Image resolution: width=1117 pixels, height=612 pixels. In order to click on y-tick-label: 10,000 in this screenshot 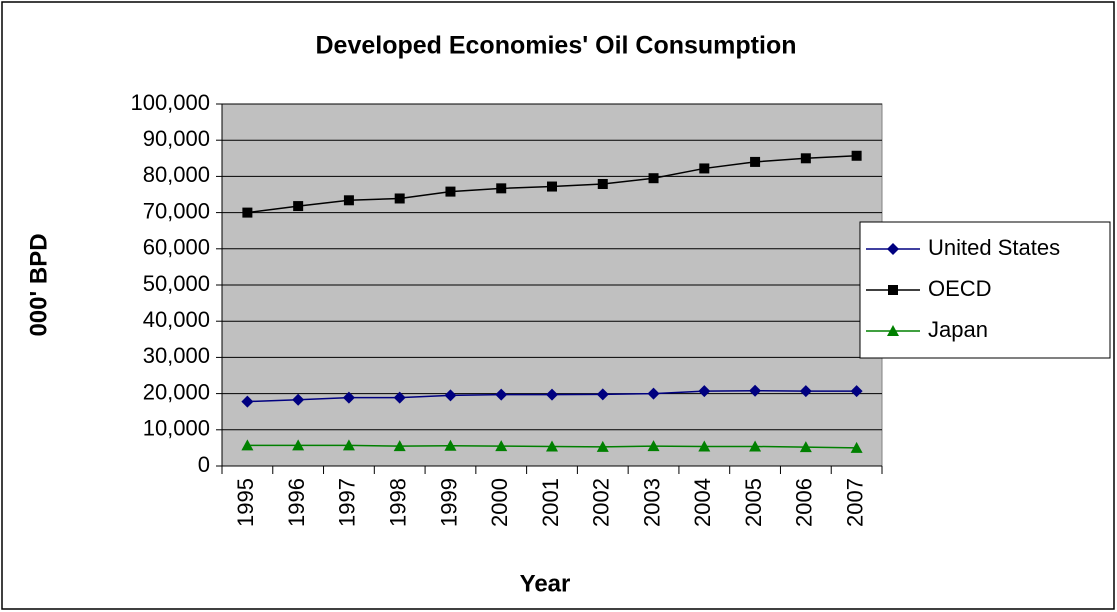, I will do `click(176, 428)`.